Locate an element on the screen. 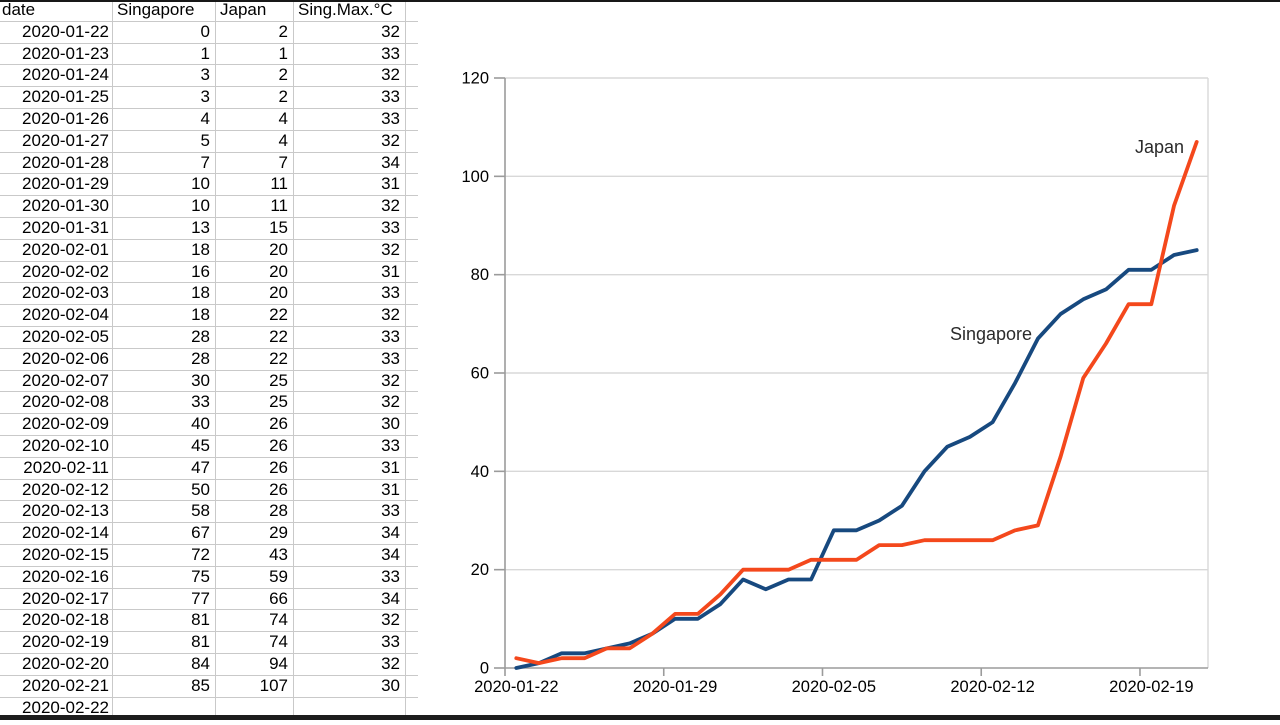 This screenshot has width=1280, height=725. cell-date: 2020-02-04 is located at coordinates (56, 315).